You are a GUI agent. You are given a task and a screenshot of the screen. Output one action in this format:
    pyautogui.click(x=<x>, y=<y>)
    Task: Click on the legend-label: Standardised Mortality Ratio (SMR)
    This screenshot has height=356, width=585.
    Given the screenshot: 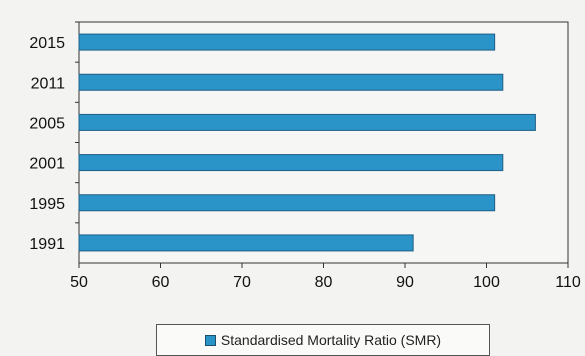 What is the action you would take?
    pyautogui.click(x=331, y=340)
    